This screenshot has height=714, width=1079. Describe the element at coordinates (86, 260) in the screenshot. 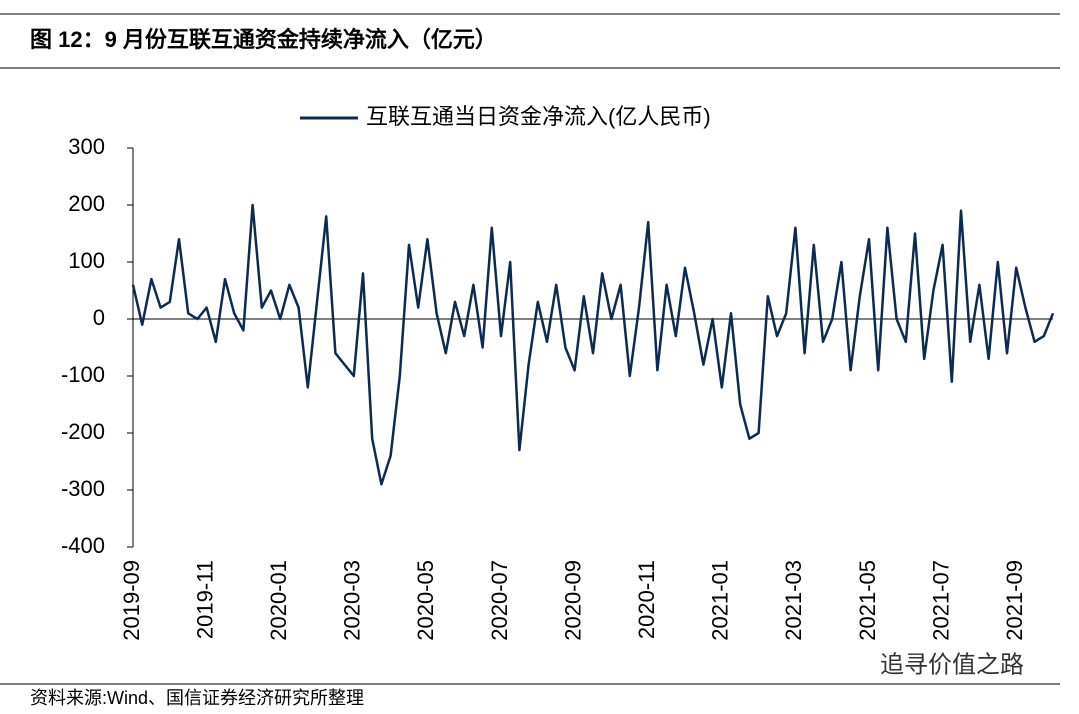

I see `y-tick-label: 100` at that location.